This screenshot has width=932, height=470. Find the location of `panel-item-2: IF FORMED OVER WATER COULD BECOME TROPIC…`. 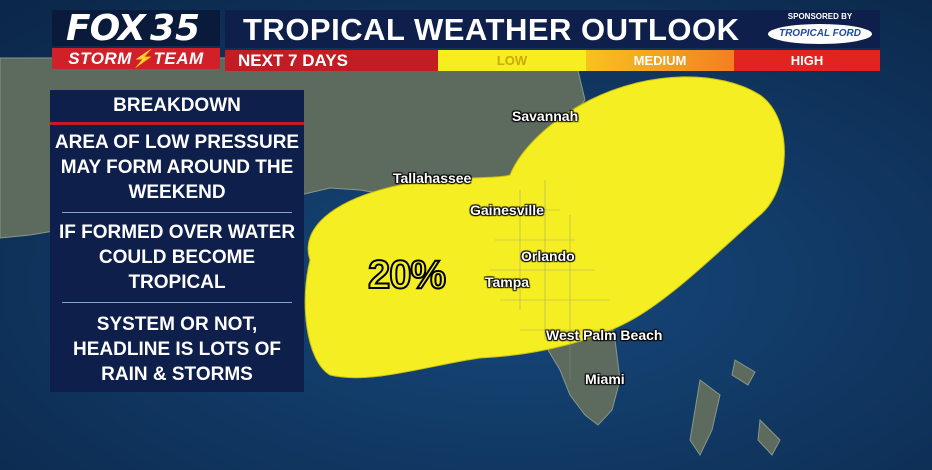

panel-item-2: IF FORMED OVER WATER COULD BECOME TROPIC… is located at coordinates (177, 257).